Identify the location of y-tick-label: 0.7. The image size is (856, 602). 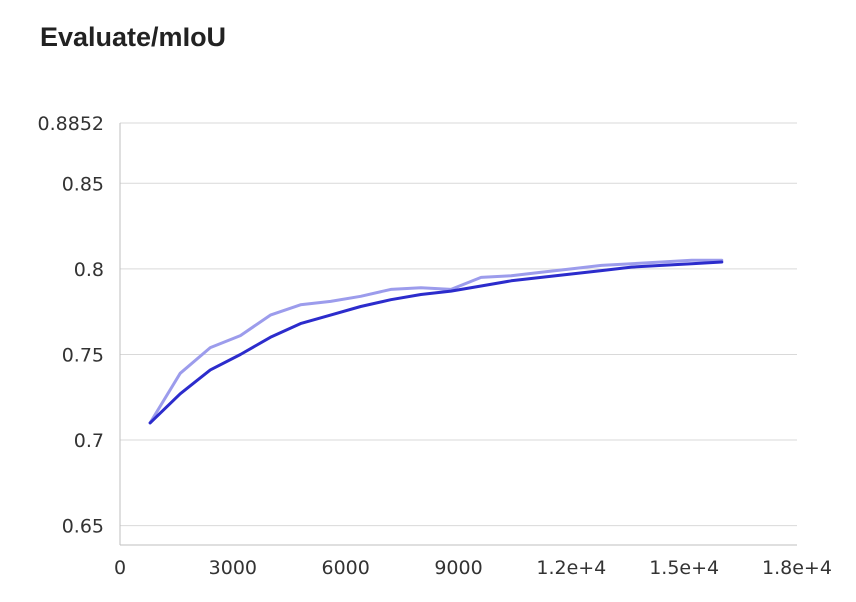
(89, 441).